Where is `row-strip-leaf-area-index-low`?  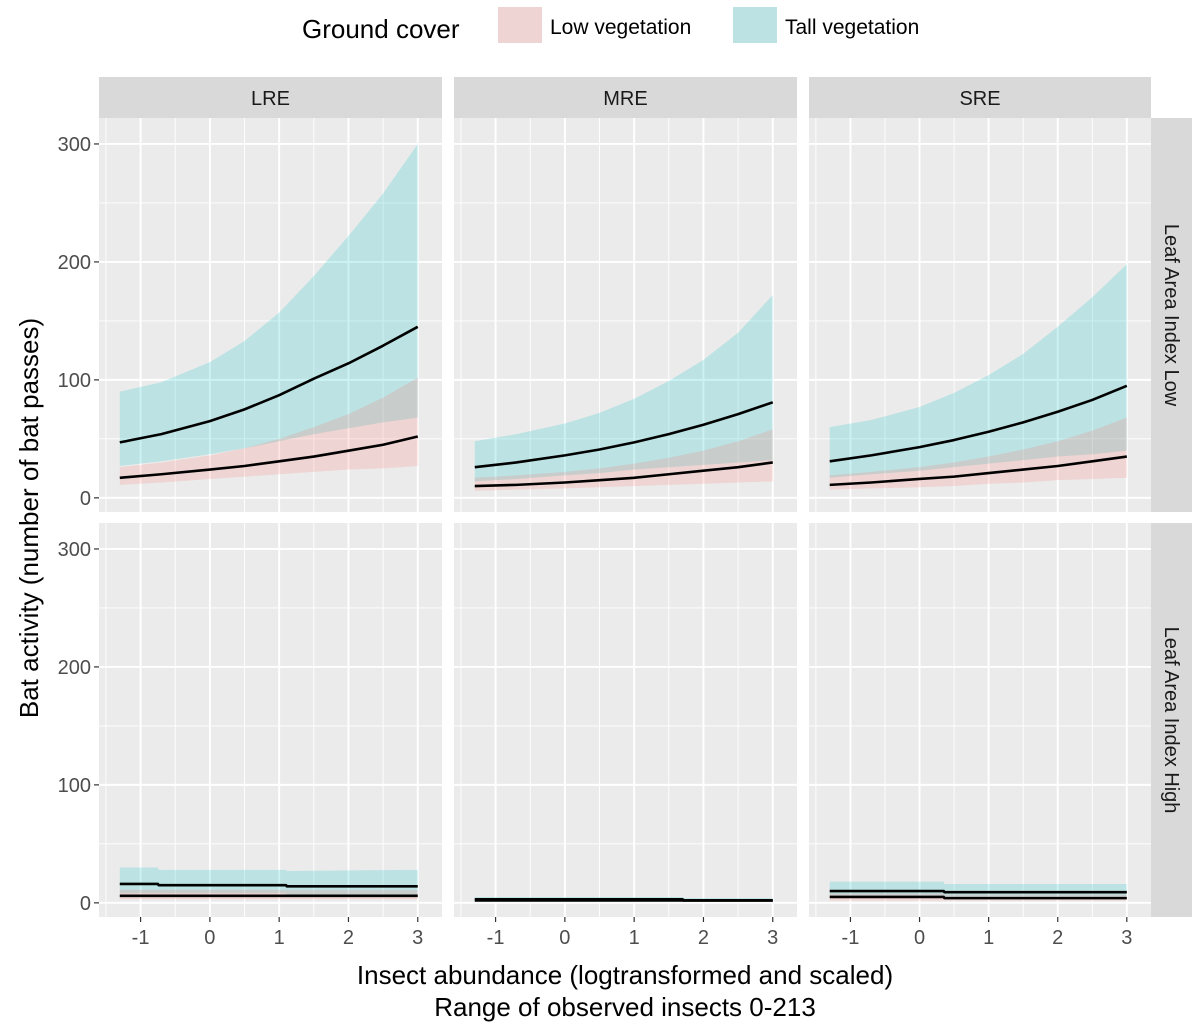 row-strip-leaf-area-index-low is located at coordinates (1171, 315).